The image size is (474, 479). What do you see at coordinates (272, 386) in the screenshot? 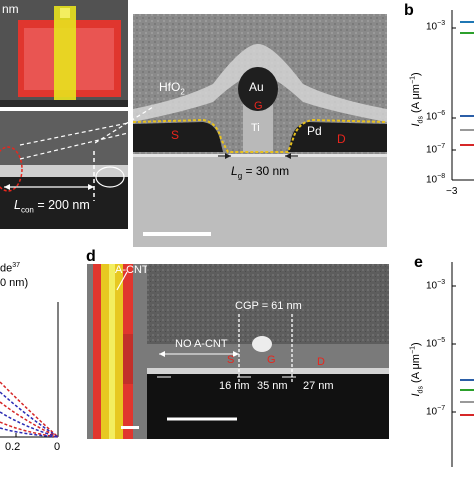
I see `dim-35nm-label: 35 nm` at bounding box center [272, 386].